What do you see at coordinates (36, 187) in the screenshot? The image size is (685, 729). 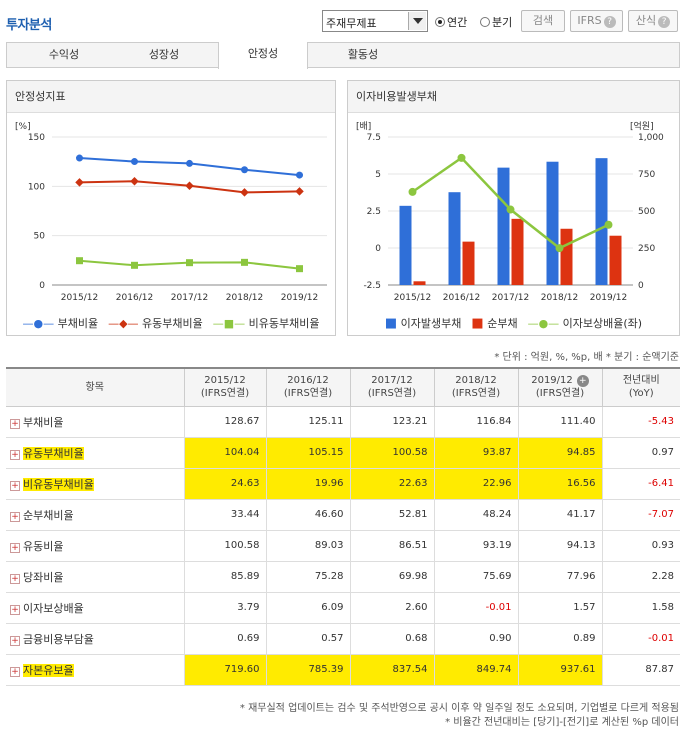 I see `y-tick-label: 100` at bounding box center [36, 187].